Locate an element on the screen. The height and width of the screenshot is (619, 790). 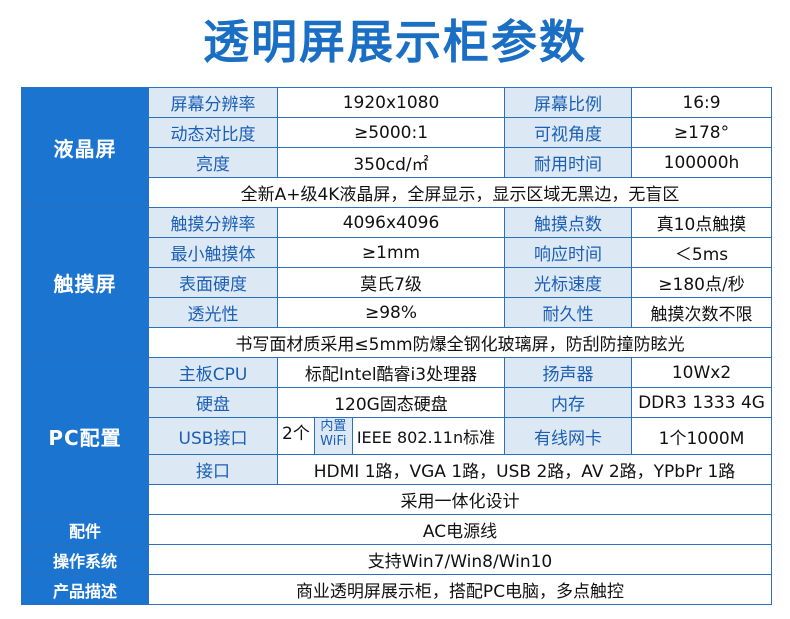
spec-value: ＜5ms is located at coordinates (701, 252).